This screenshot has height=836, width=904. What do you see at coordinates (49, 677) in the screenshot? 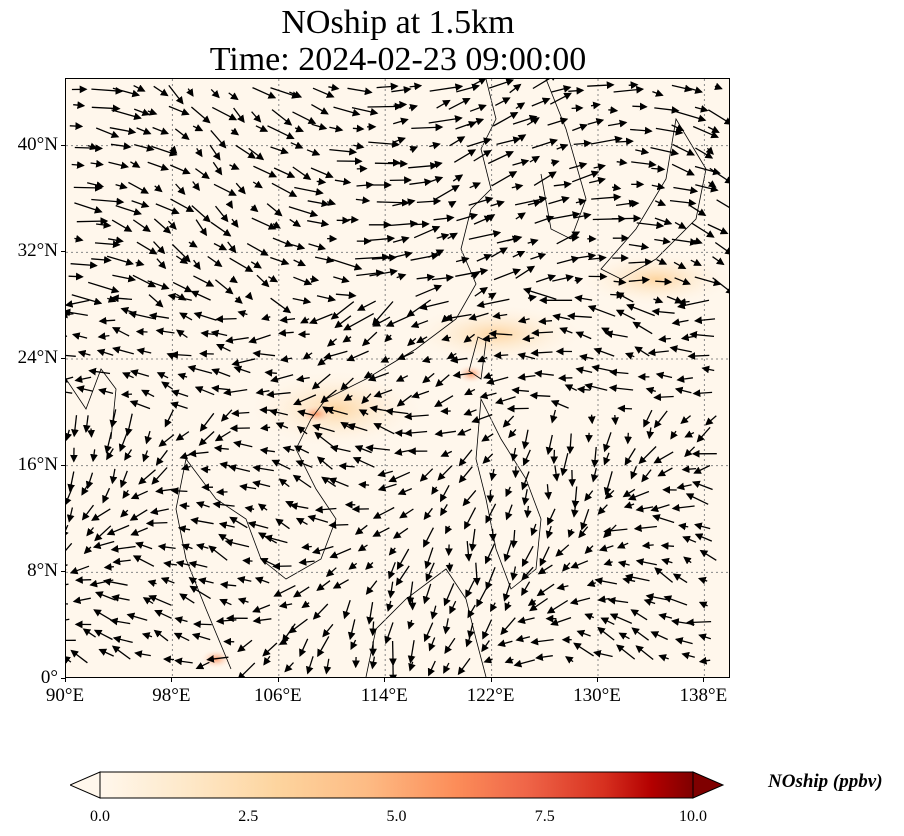
I see `lat-tick-label: 0°` at bounding box center [49, 677].